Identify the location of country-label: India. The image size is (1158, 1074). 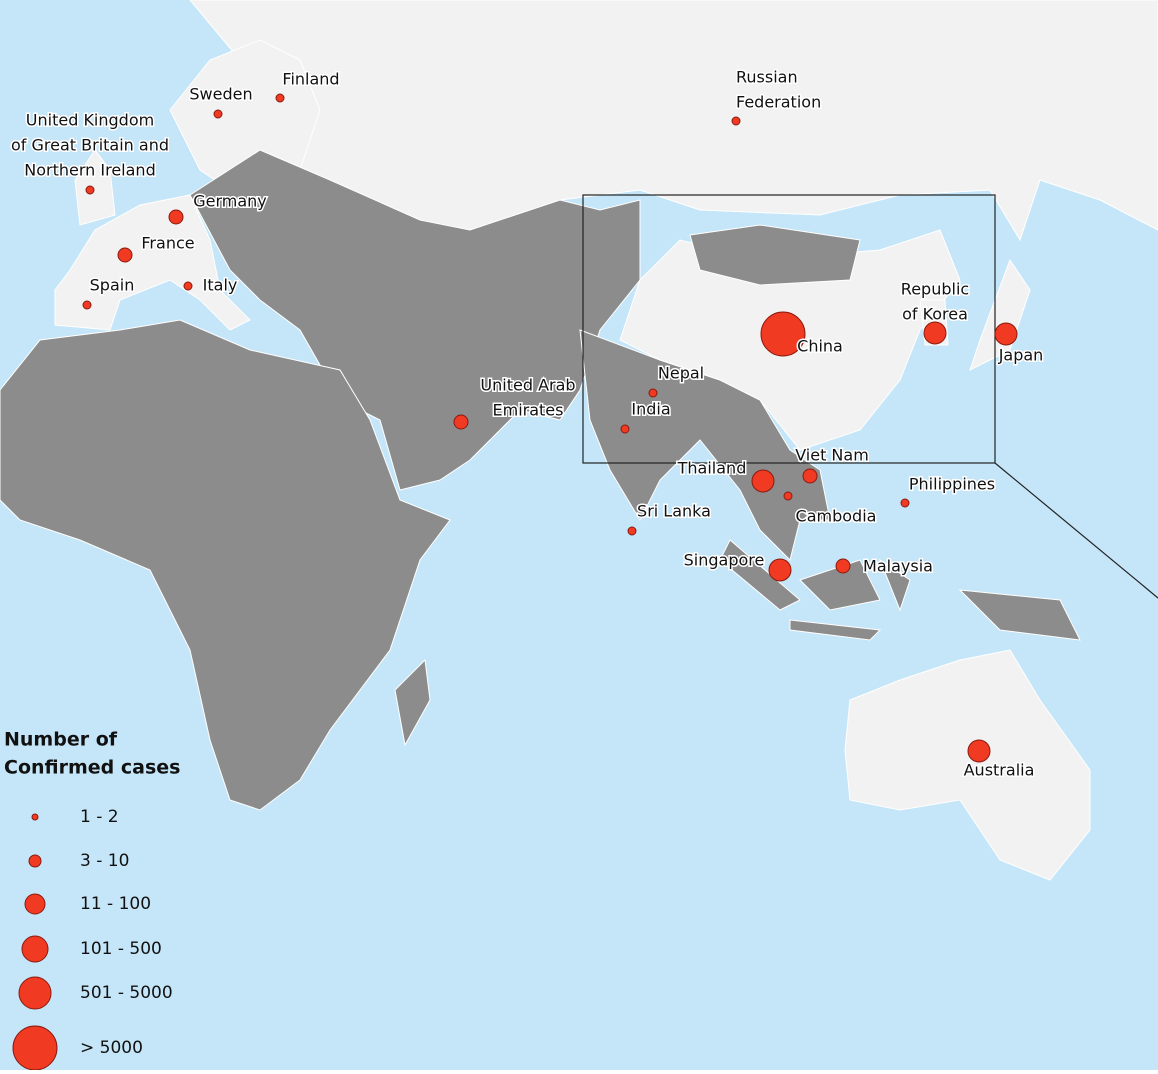
(650, 409).